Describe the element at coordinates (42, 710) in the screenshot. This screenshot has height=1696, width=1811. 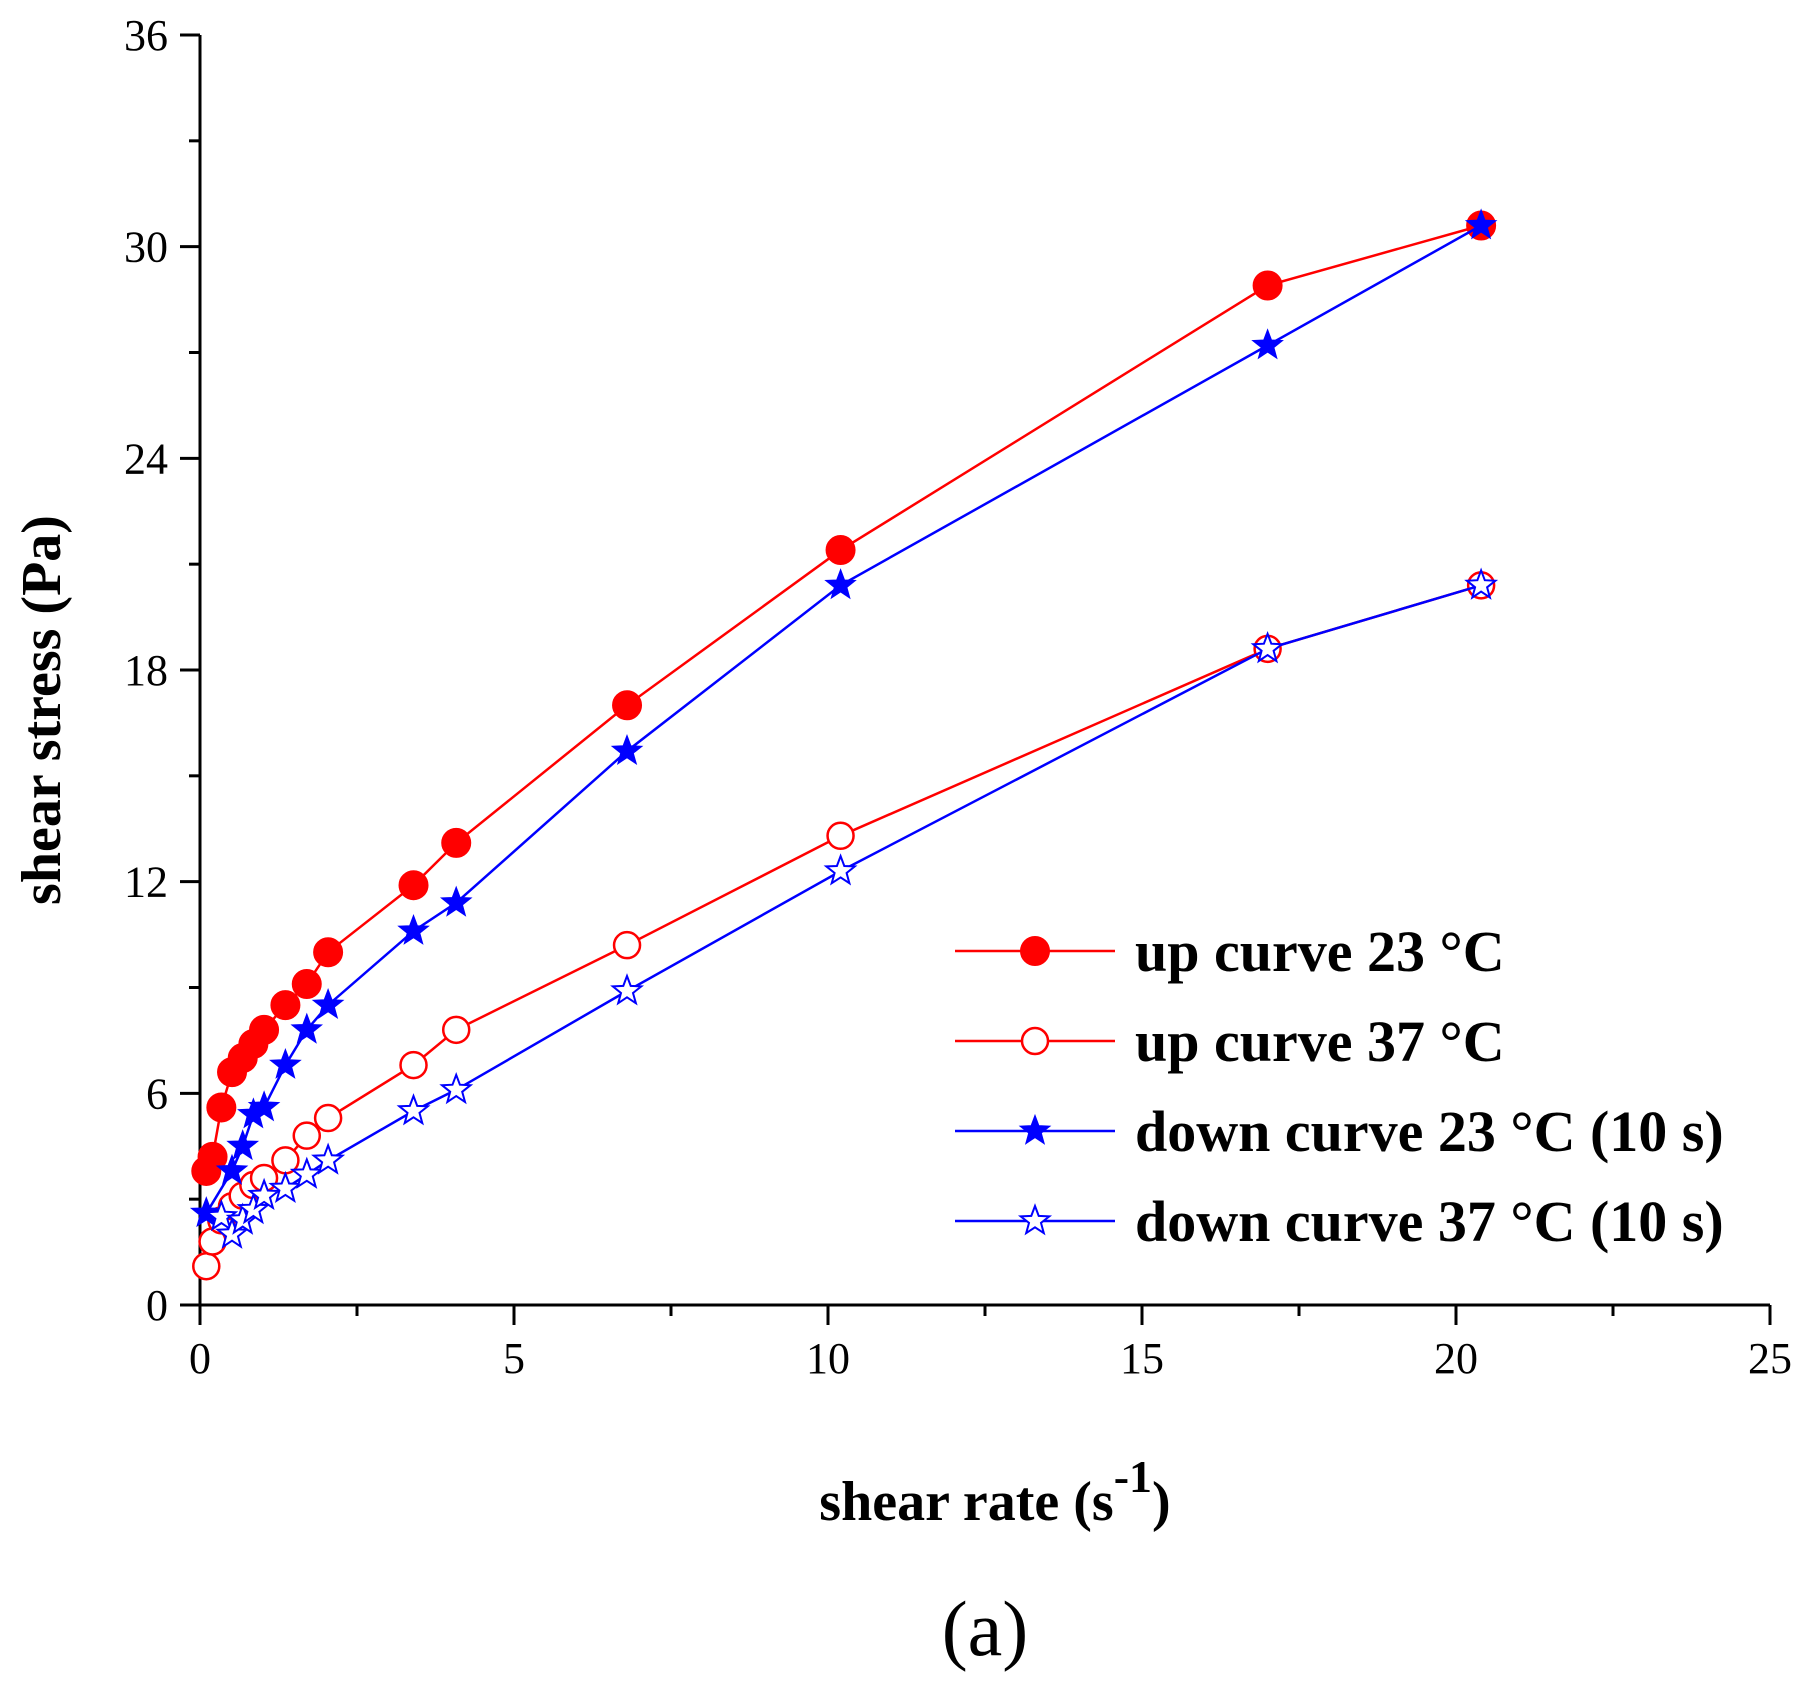
I see `y-axis-title: shear stress (Pa)` at that location.